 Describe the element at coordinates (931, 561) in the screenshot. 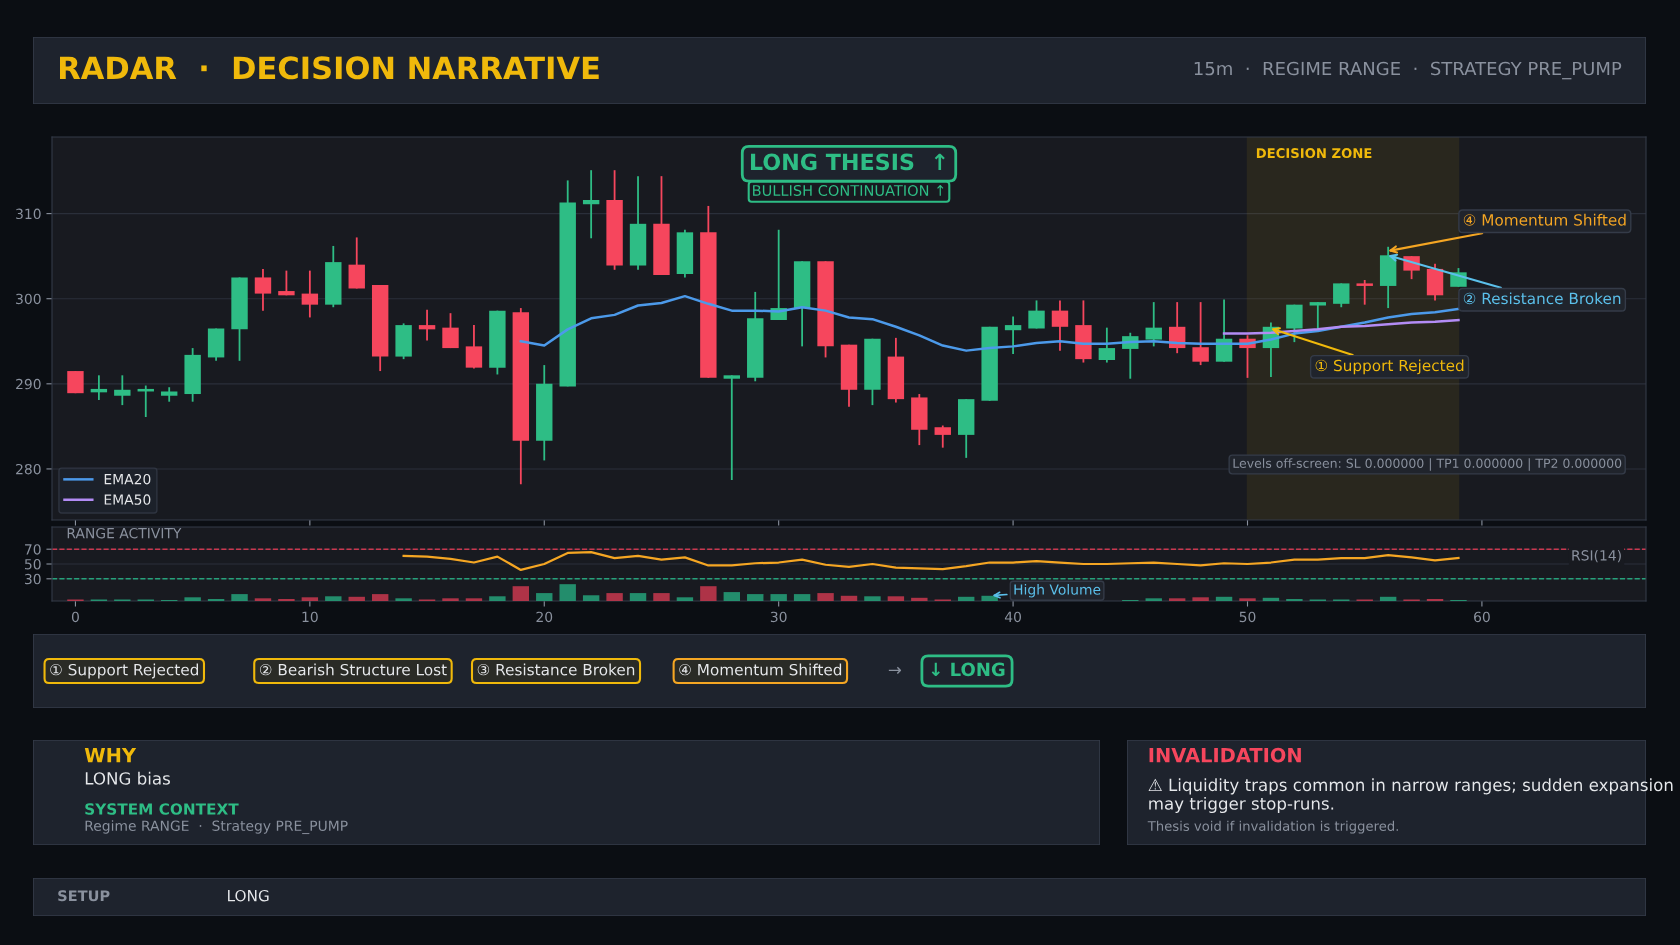

I see `line-series` at that location.